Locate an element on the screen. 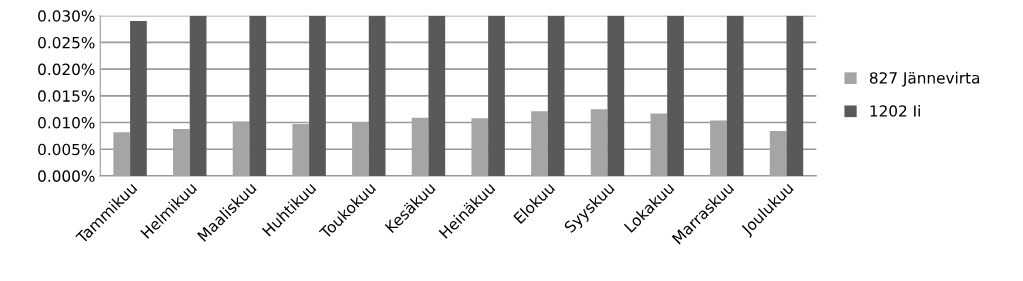 The width and height of the screenshot is (1023, 281). y-tick-label: 0.020% is located at coordinates (66, 69).